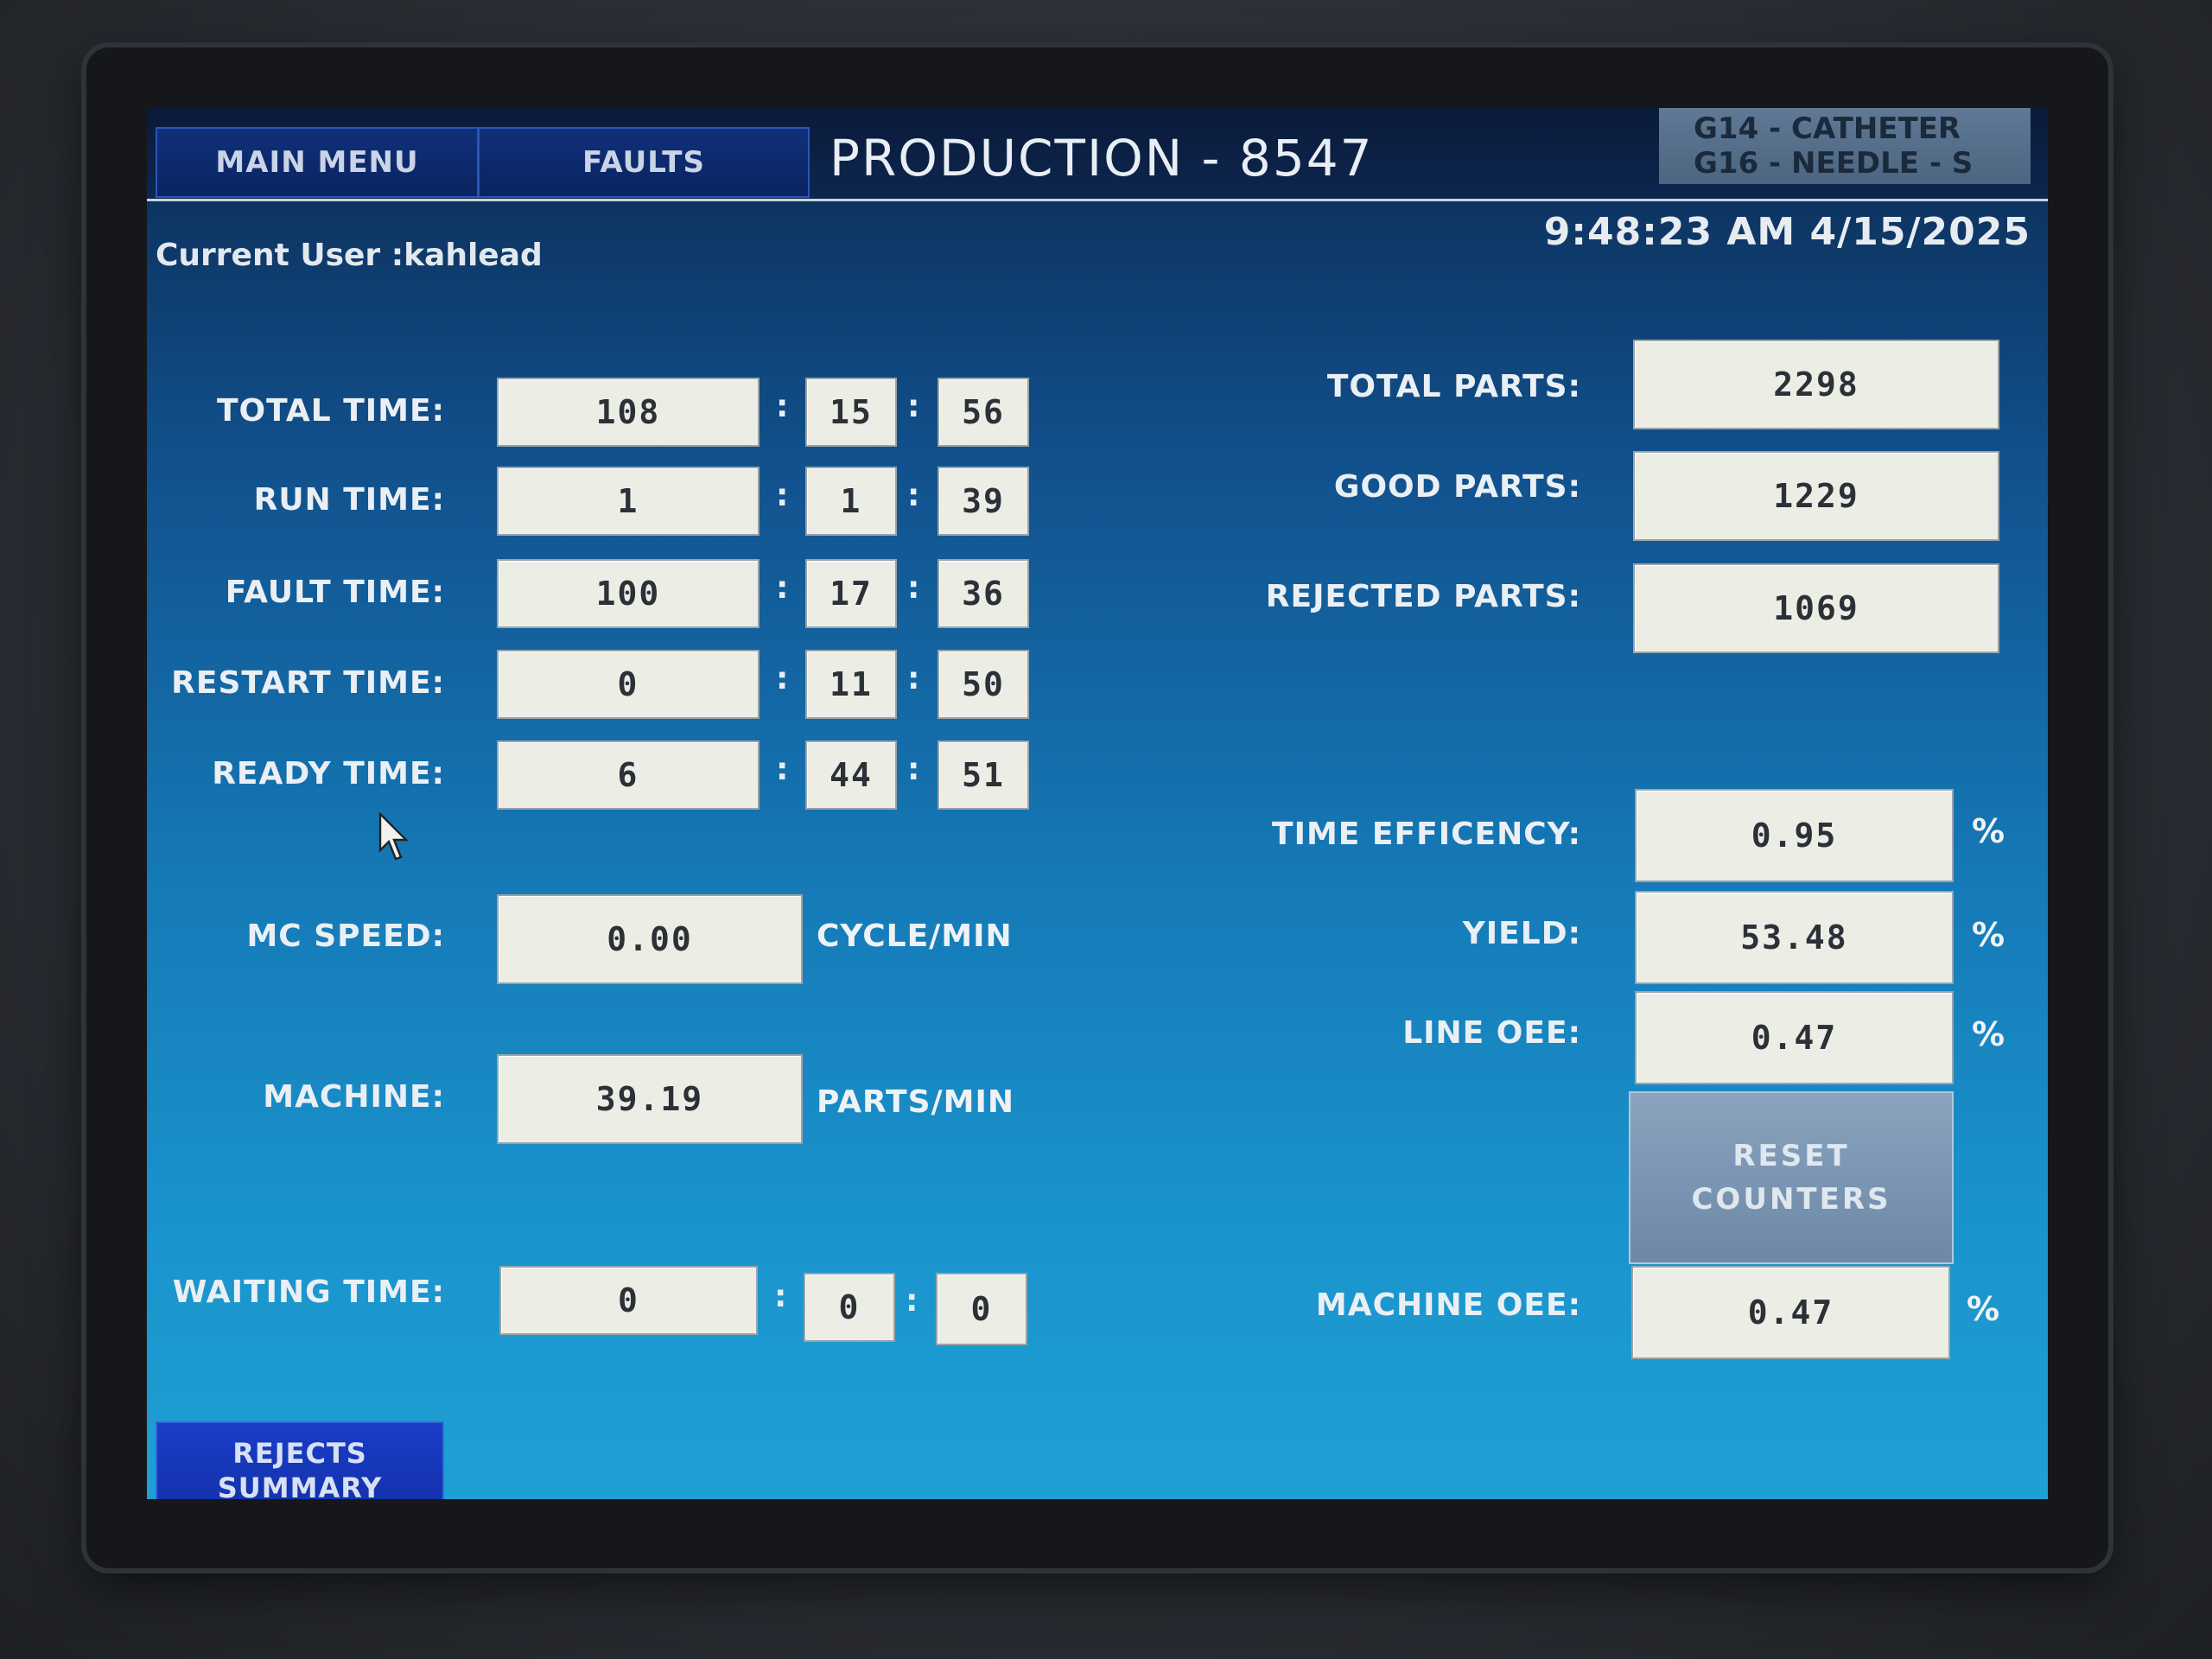 The image size is (2212, 1659). I want to click on mc-speed-label: MC SPEED:, so click(345, 936).